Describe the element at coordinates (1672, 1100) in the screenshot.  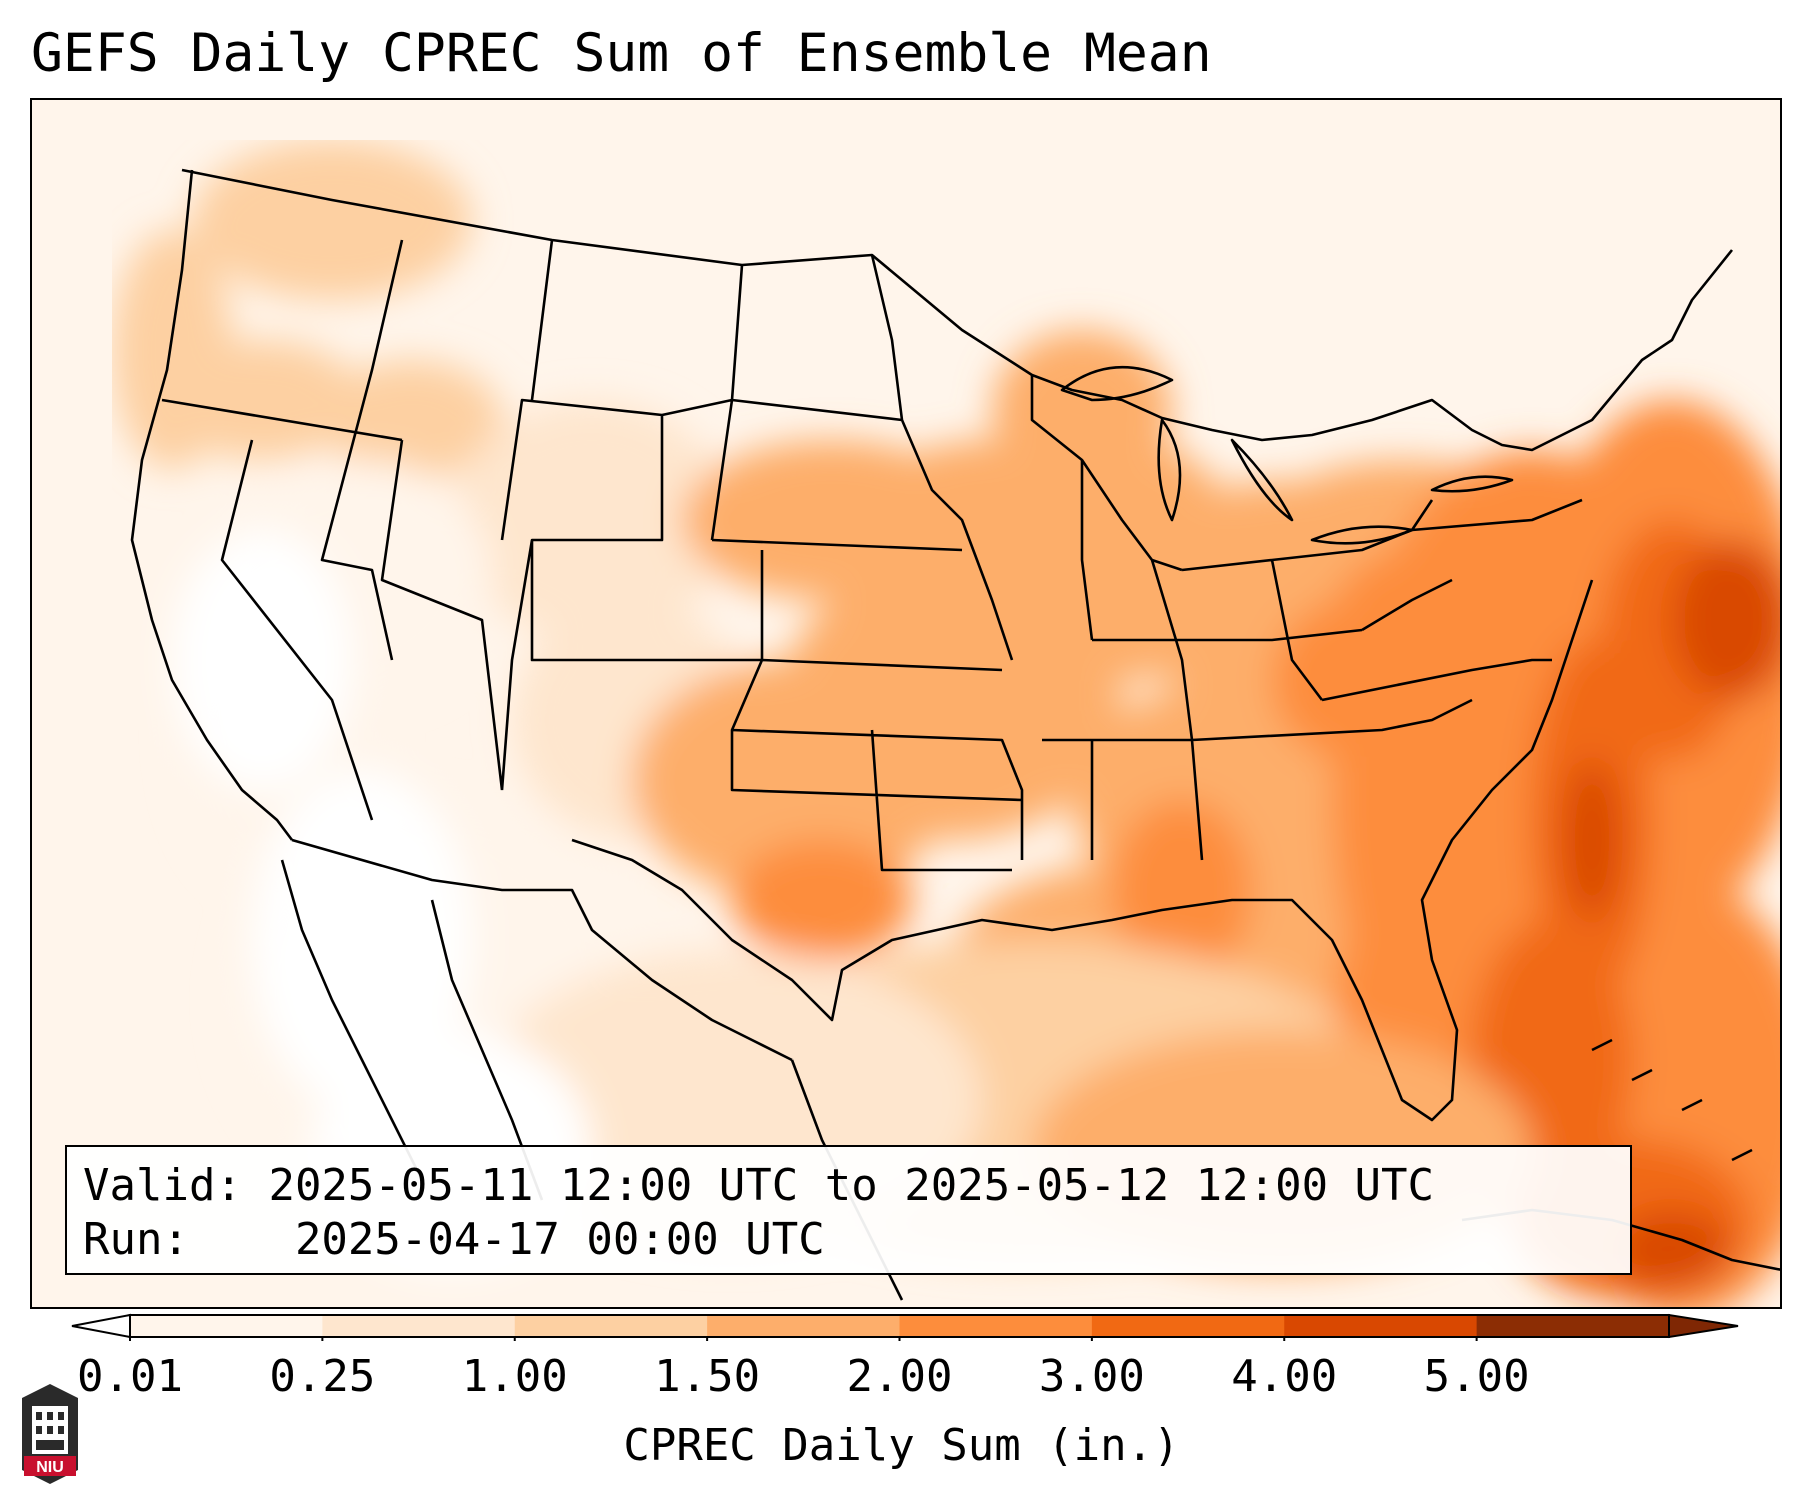
I see `bahamas-islands` at that location.